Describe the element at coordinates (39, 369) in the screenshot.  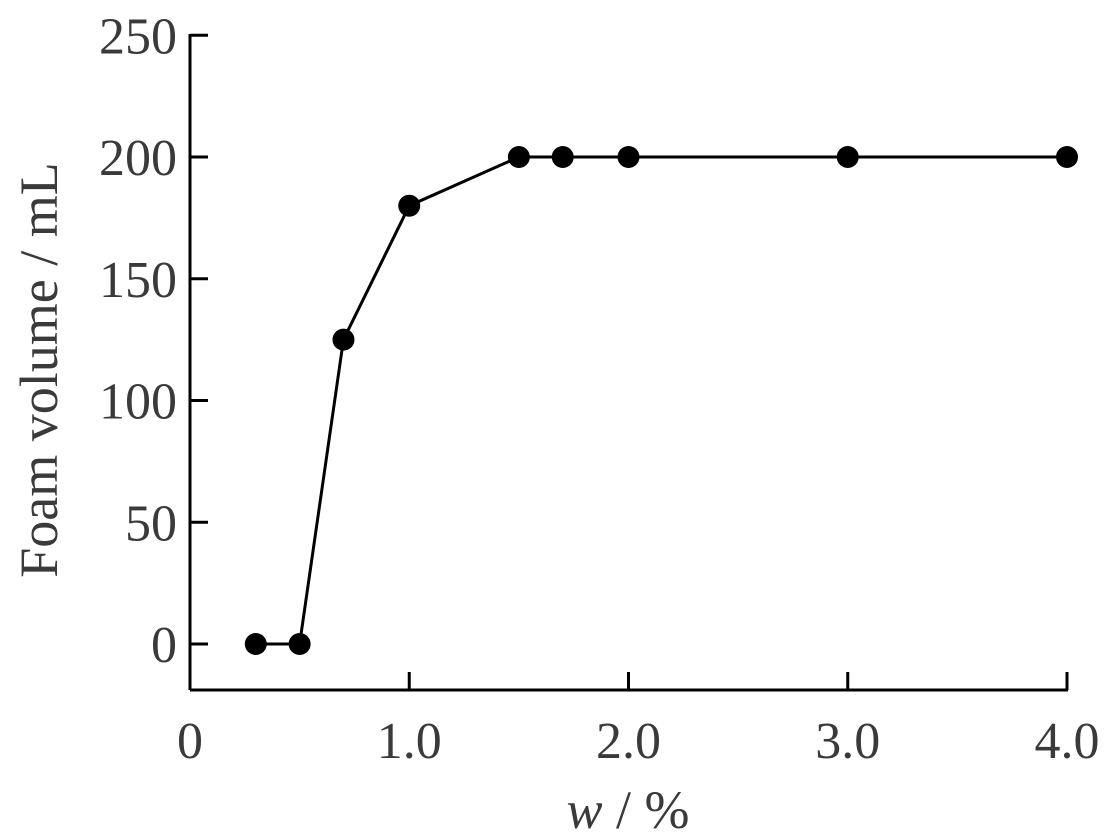
I see `y-axis-title: Foam volume / mL` at that location.